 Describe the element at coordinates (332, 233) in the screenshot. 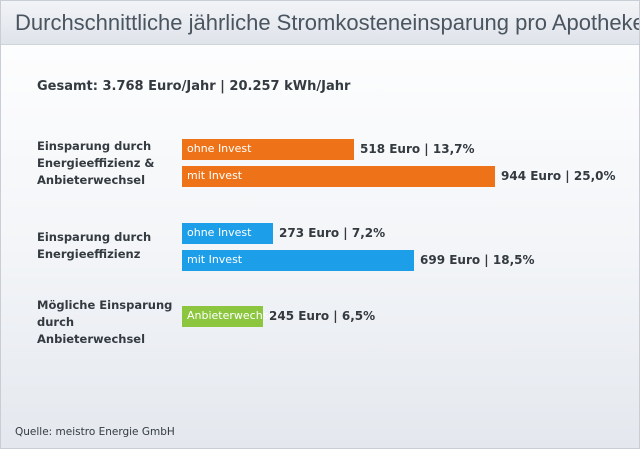

I see `value-label: 273 Euro | 7,2%` at that location.